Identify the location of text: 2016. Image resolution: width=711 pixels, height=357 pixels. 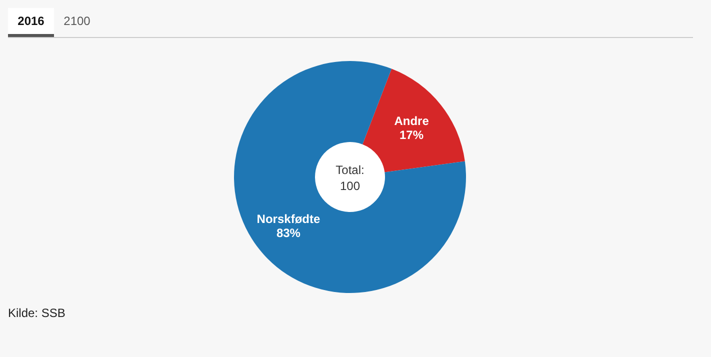
(31, 22).